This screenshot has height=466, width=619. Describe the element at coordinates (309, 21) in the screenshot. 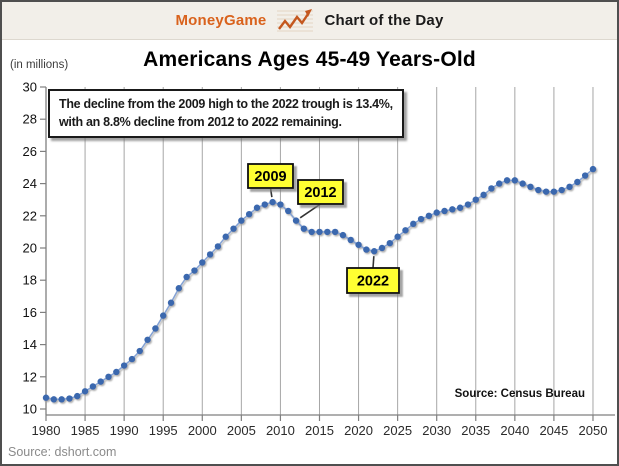

I see `masthead: MoneyGame Chart of the Day` at that location.